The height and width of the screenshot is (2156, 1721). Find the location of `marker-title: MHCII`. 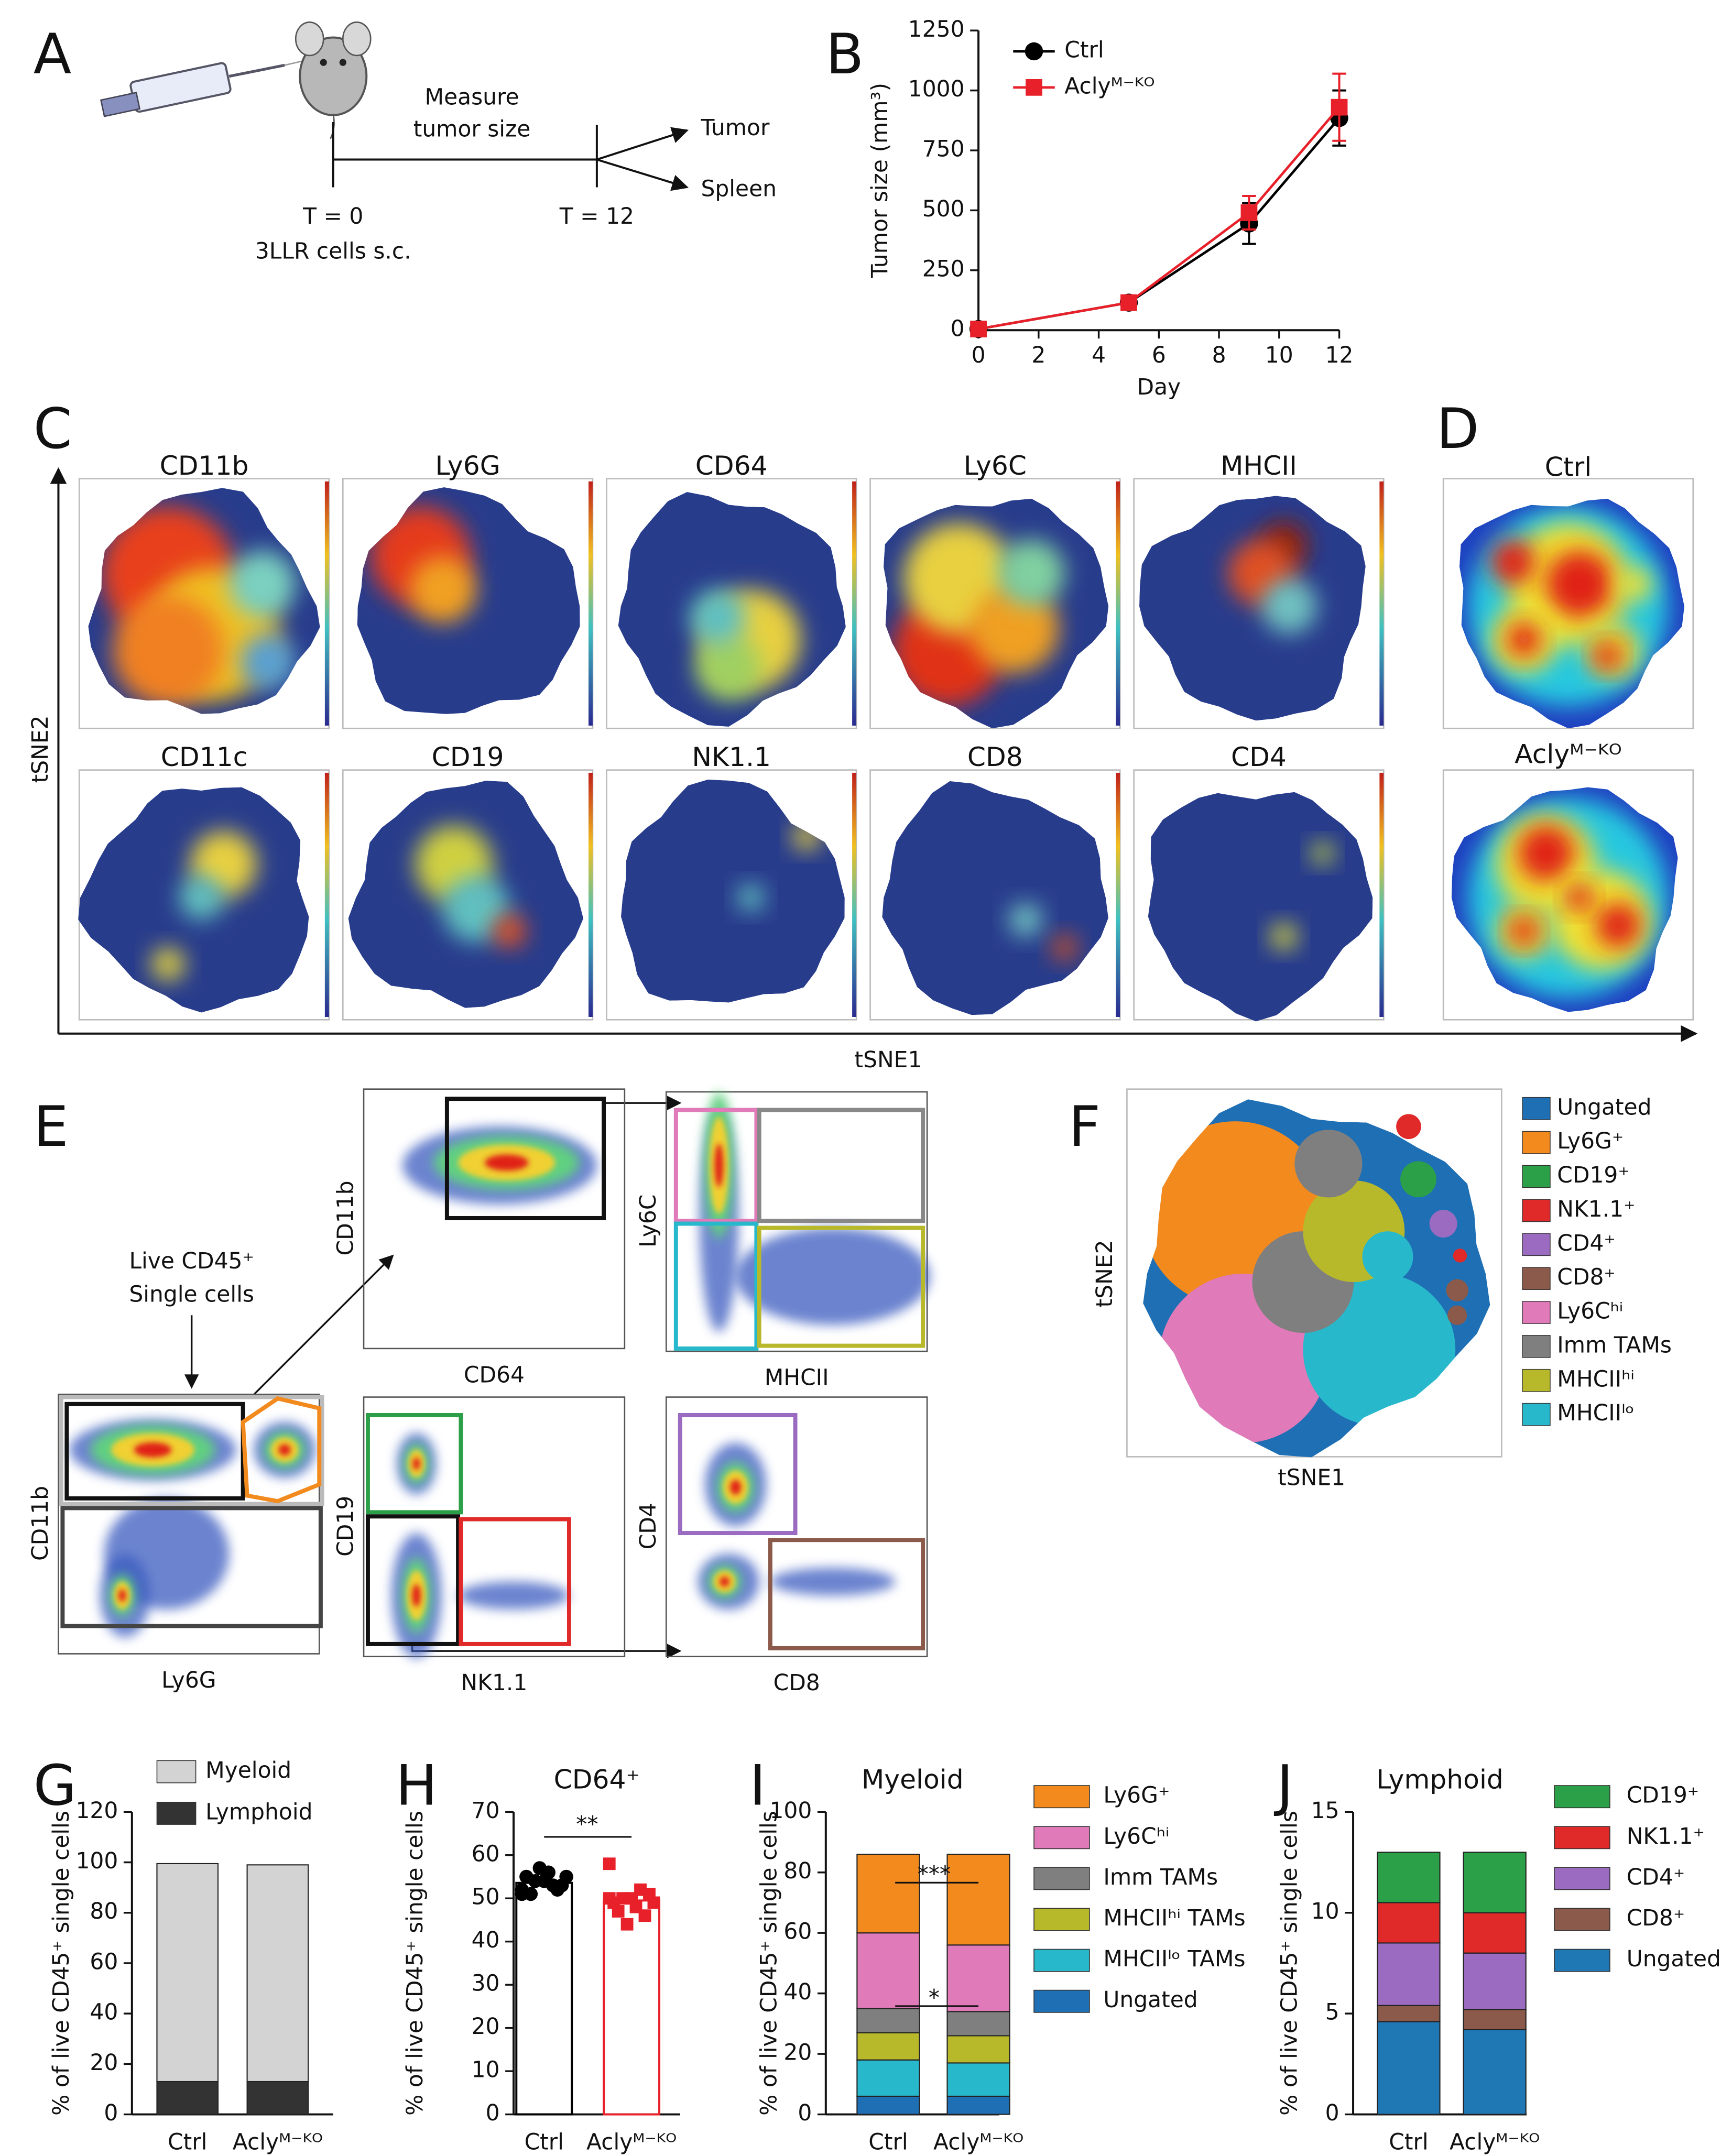

marker-title: MHCII is located at coordinates (1259, 465).